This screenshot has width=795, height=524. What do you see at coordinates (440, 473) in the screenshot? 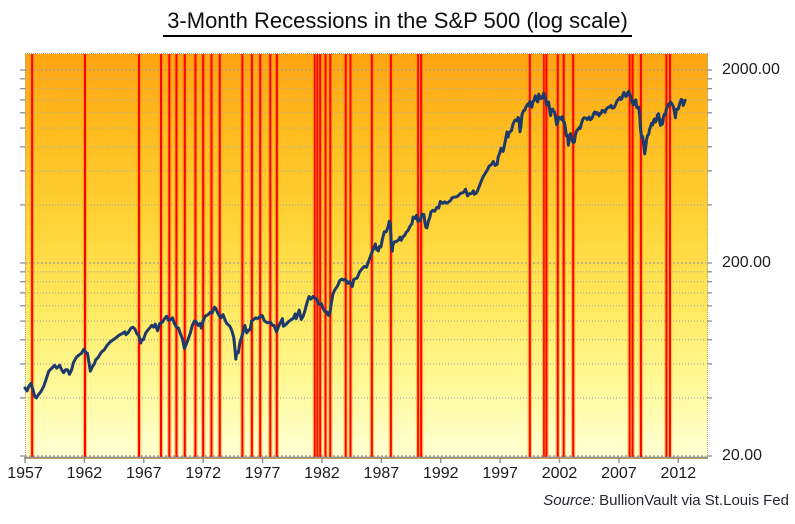
I see `x-axis-label: 1992` at bounding box center [440, 473].